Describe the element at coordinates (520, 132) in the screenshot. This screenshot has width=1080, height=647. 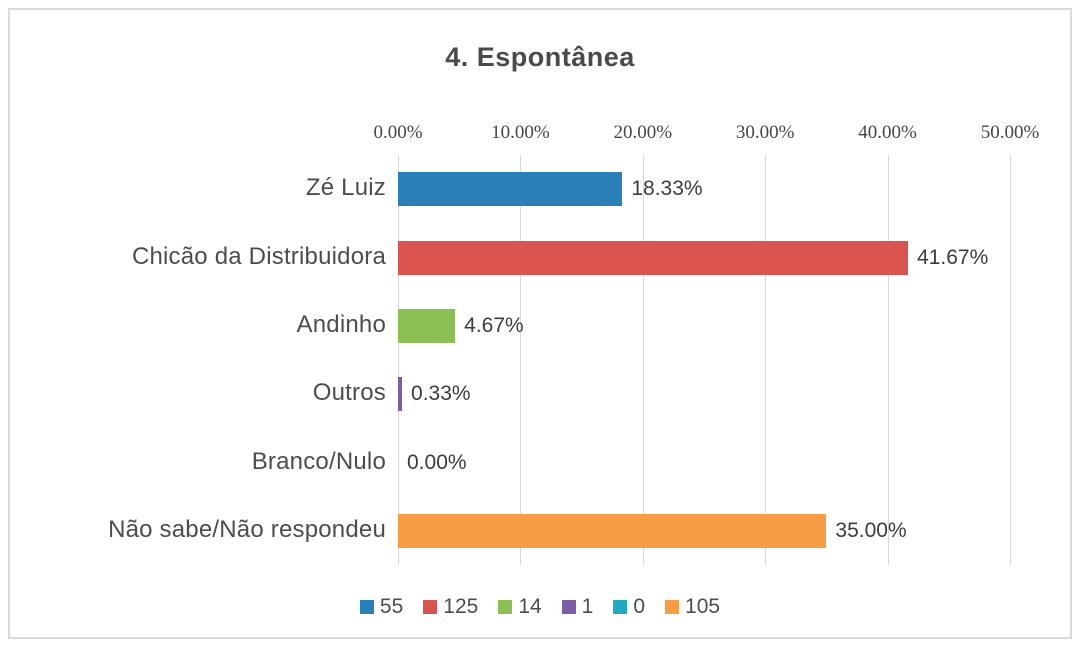
I see `x-axis-tick-label: 10.00%` at that location.